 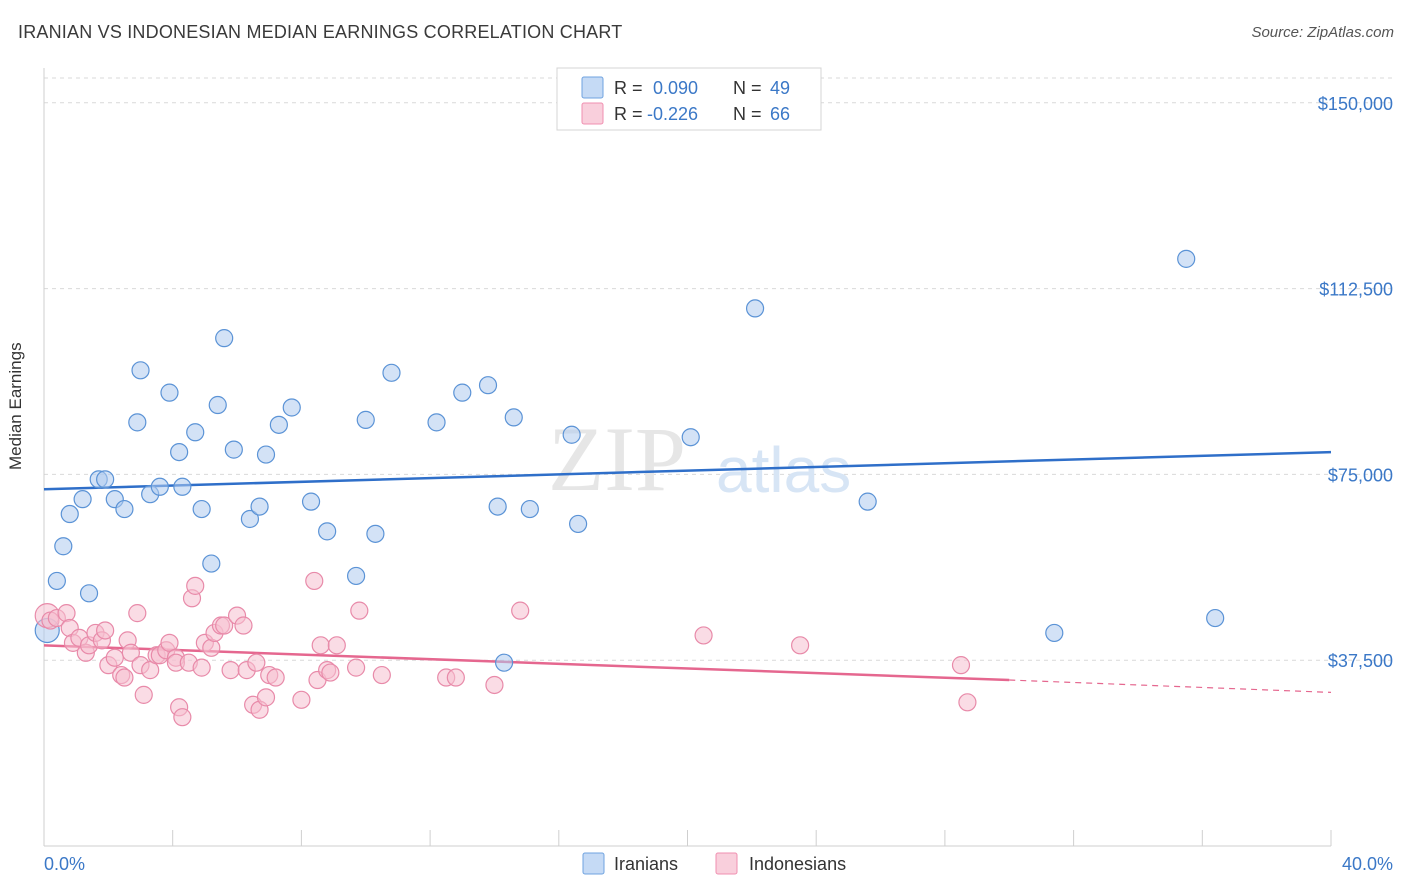 What do you see at coordinates (1360, 475) in the screenshot?
I see `y-tick-label: $75,000` at bounding box center [1360, 475].